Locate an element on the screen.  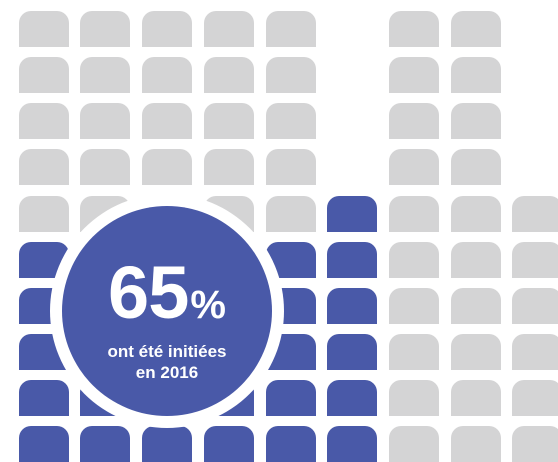
caption-line-2: en 2016 is located at coordinates (167, 372).